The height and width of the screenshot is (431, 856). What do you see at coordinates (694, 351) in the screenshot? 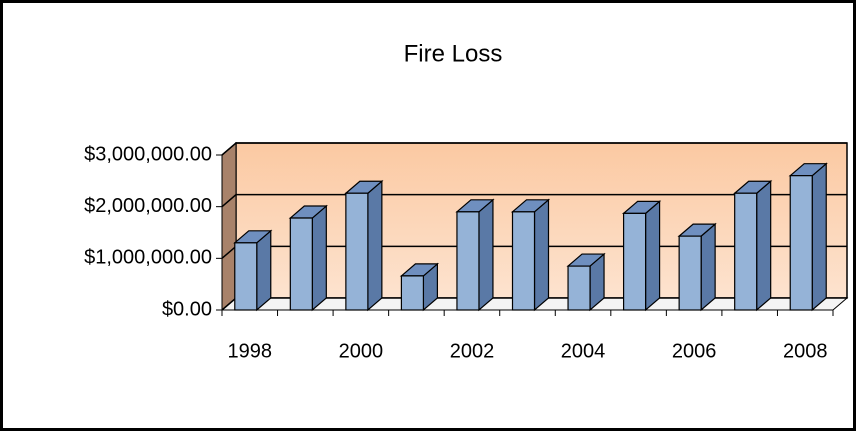
I see `x-tick-label: 2006` at bounding box center [694, 351].